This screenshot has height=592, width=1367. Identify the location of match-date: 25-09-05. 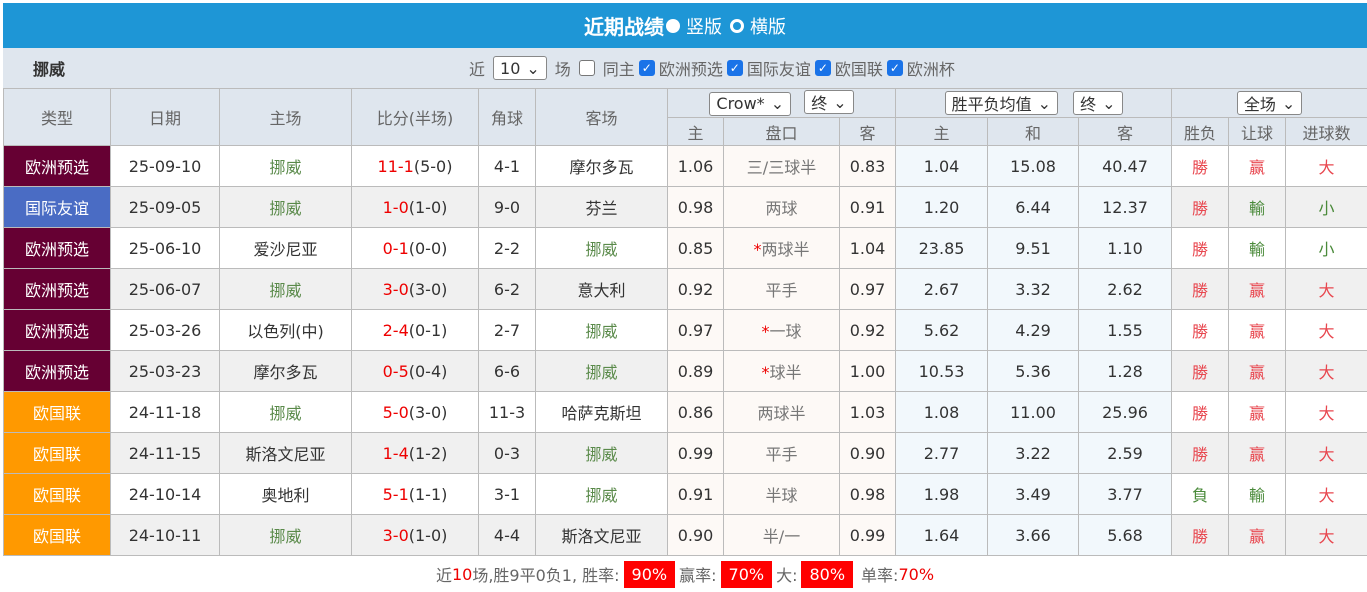
(165, 207).